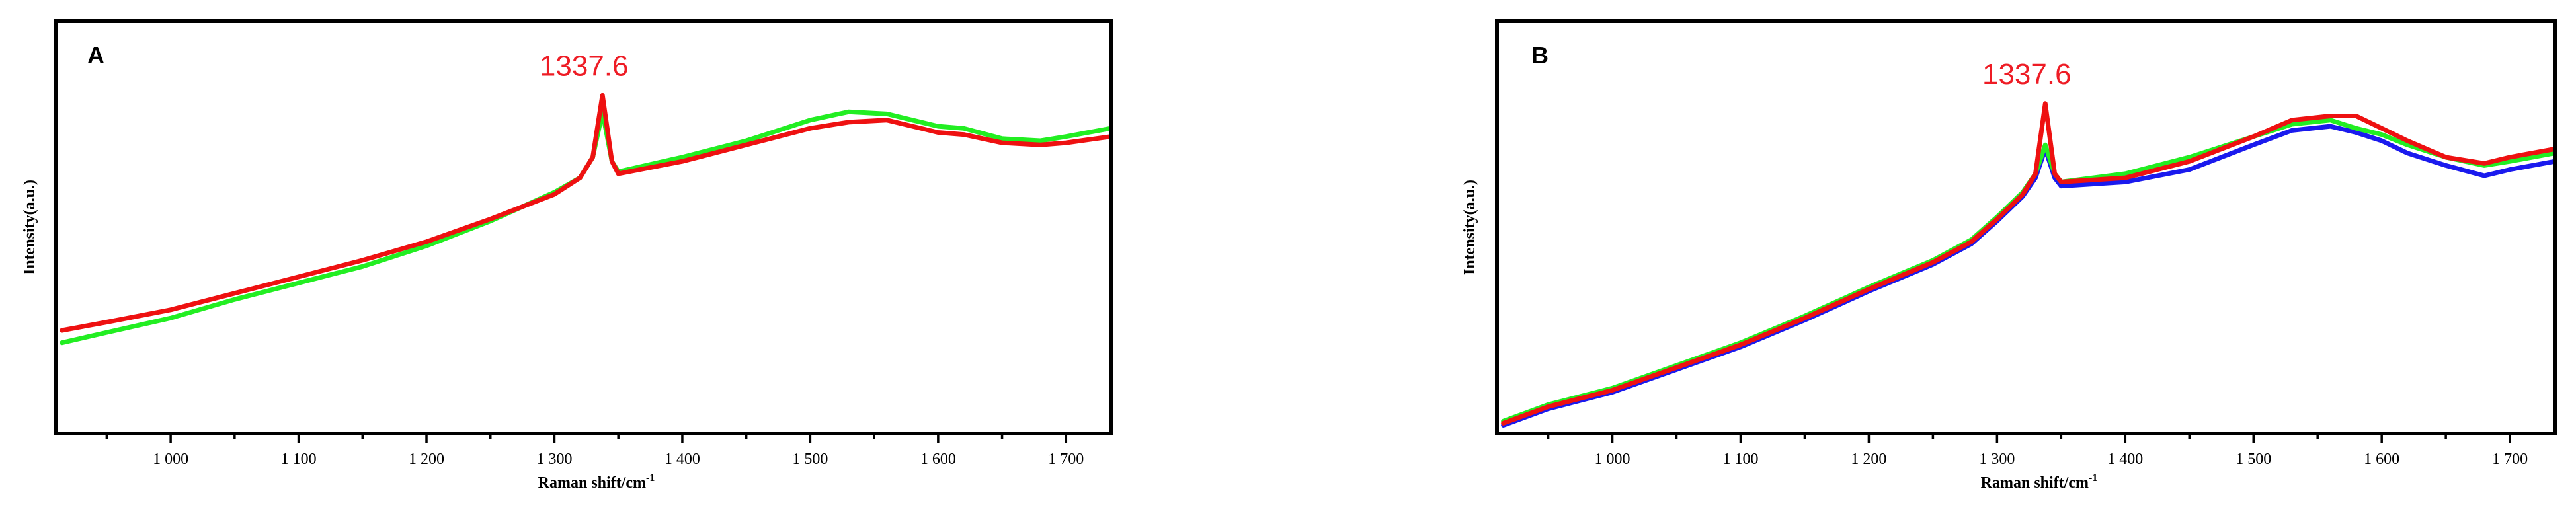  What do you see at coordinates (1540, 56) in the screenshot?
I see `panel-label: B` at bounding box center [1540, 56].